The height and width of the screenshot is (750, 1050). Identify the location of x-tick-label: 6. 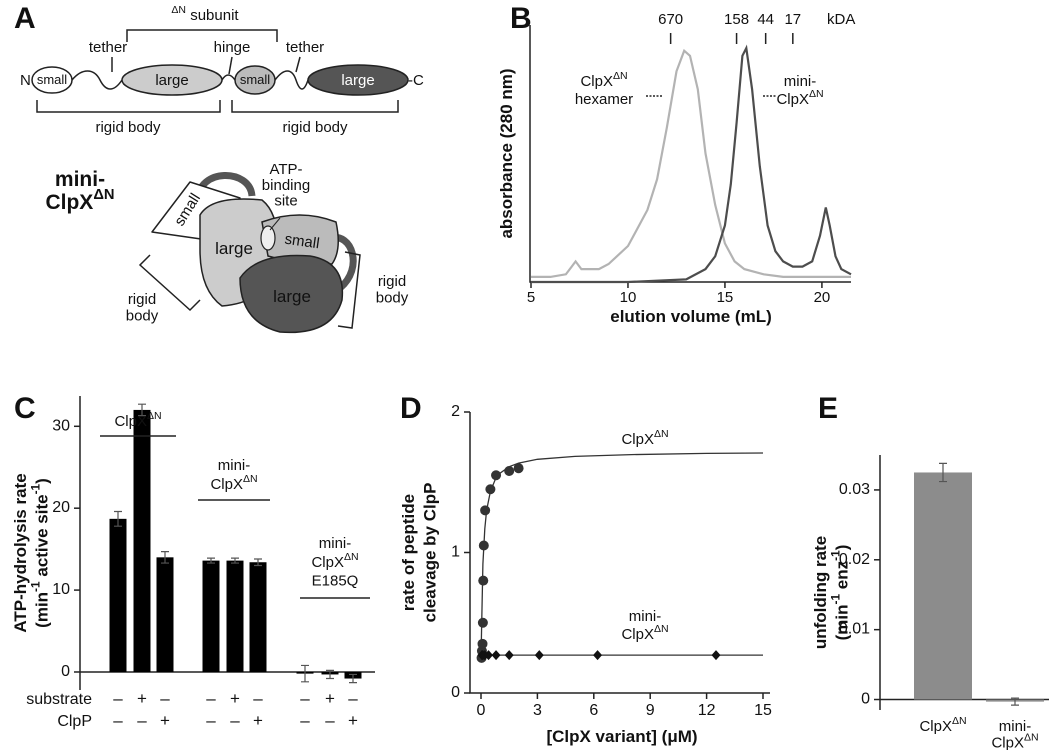
(593, 710).